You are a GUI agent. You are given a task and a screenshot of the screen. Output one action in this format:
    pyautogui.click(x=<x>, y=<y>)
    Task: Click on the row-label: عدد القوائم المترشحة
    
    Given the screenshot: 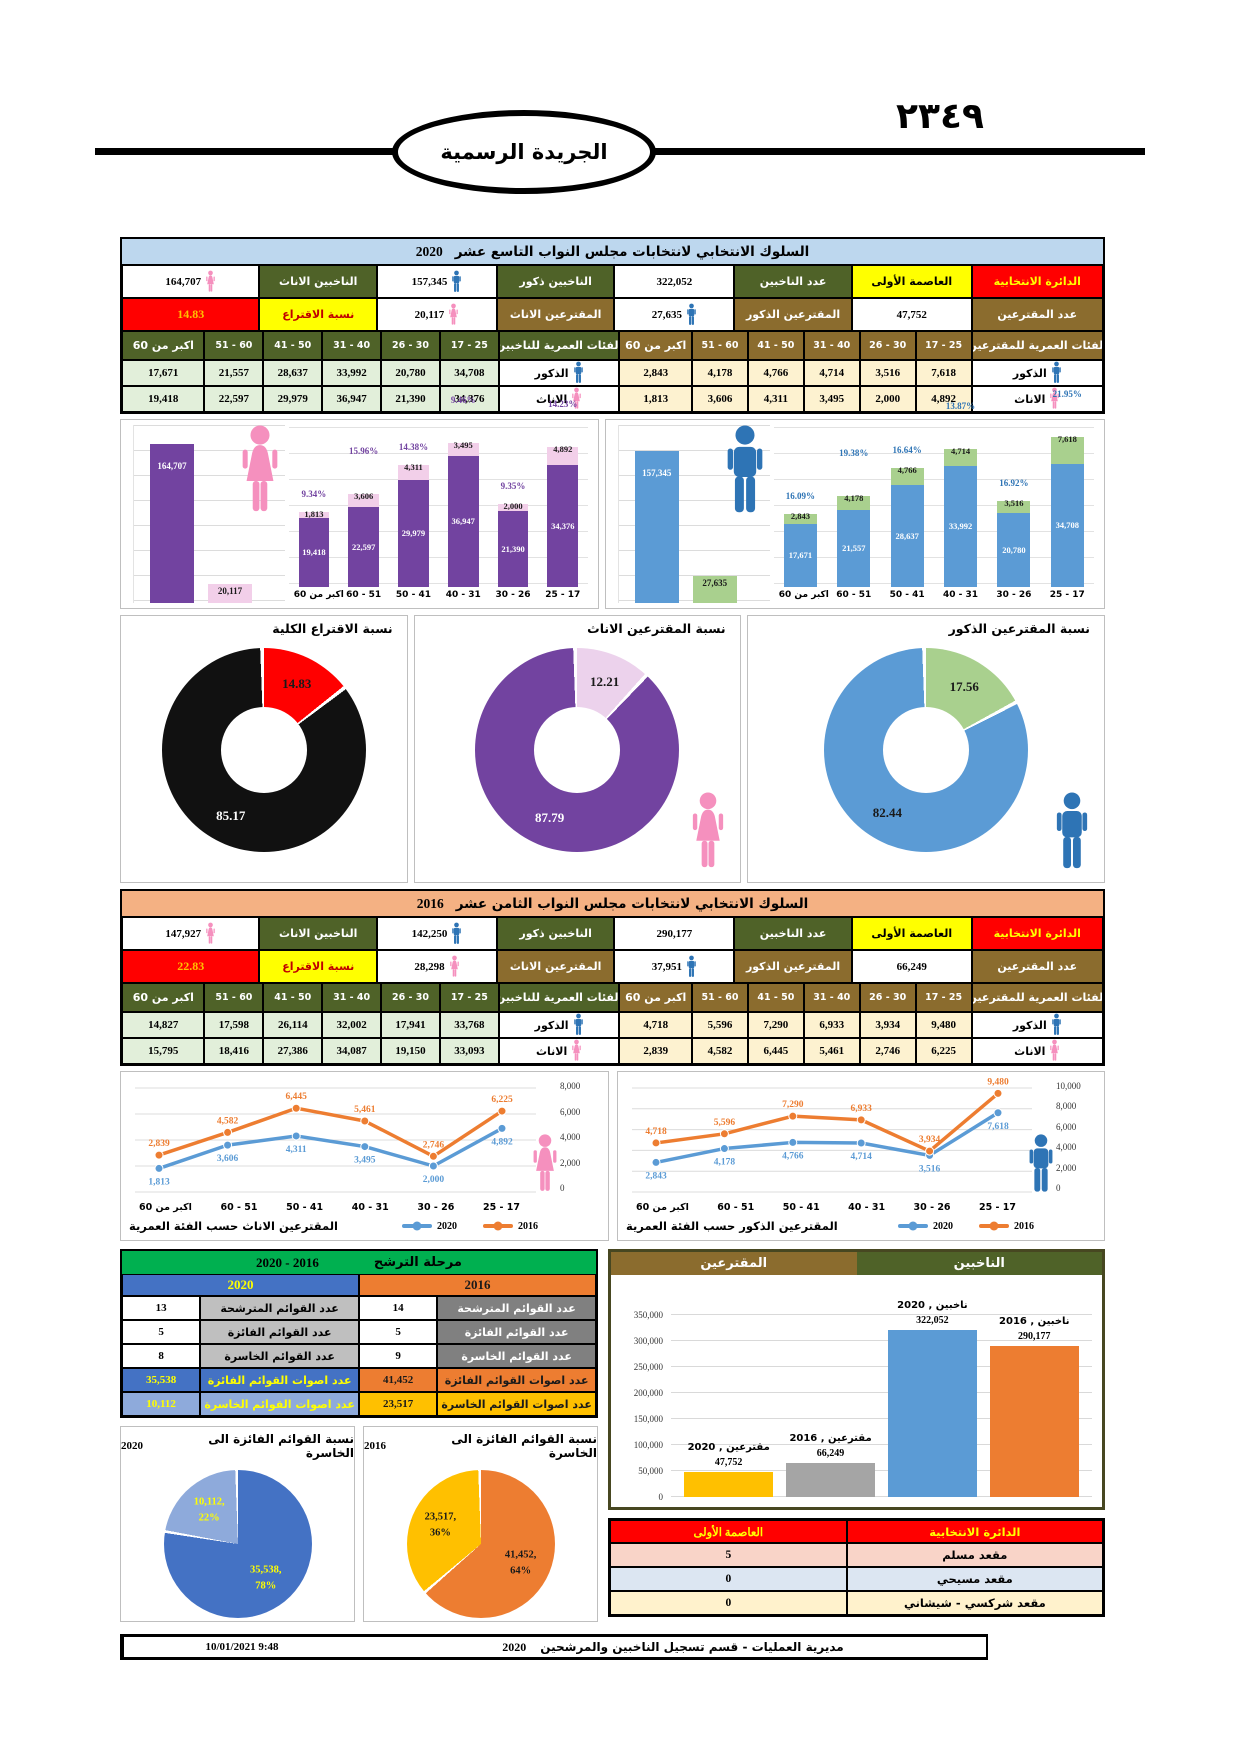 What is the action you would take?
    pyautogui.click(x=516, y=1308)
    